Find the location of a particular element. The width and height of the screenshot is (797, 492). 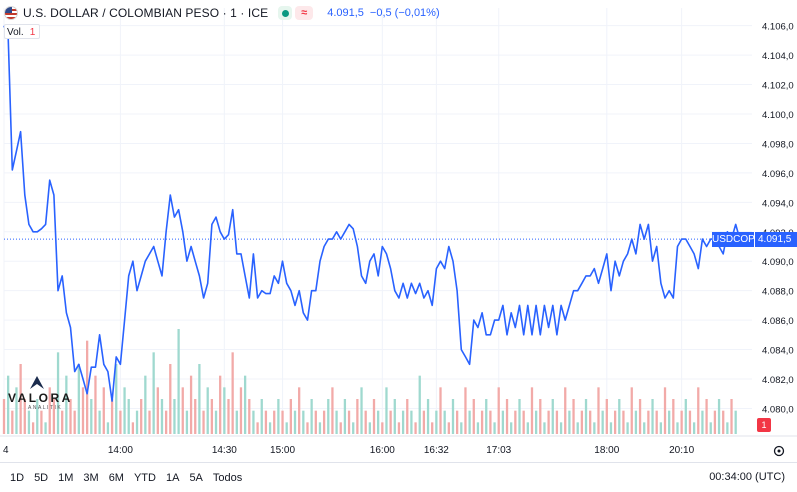

volume-legend: Vol. 1 is located at coordinates (22, 31).